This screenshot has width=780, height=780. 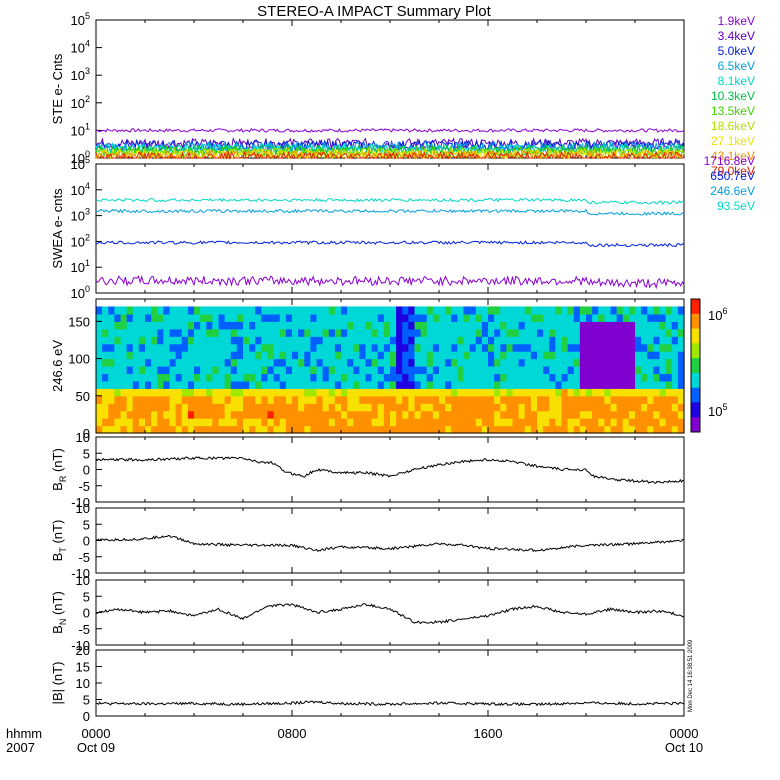 I want to click on y-tick-label: 10⁵, so click(x=80, y=163).